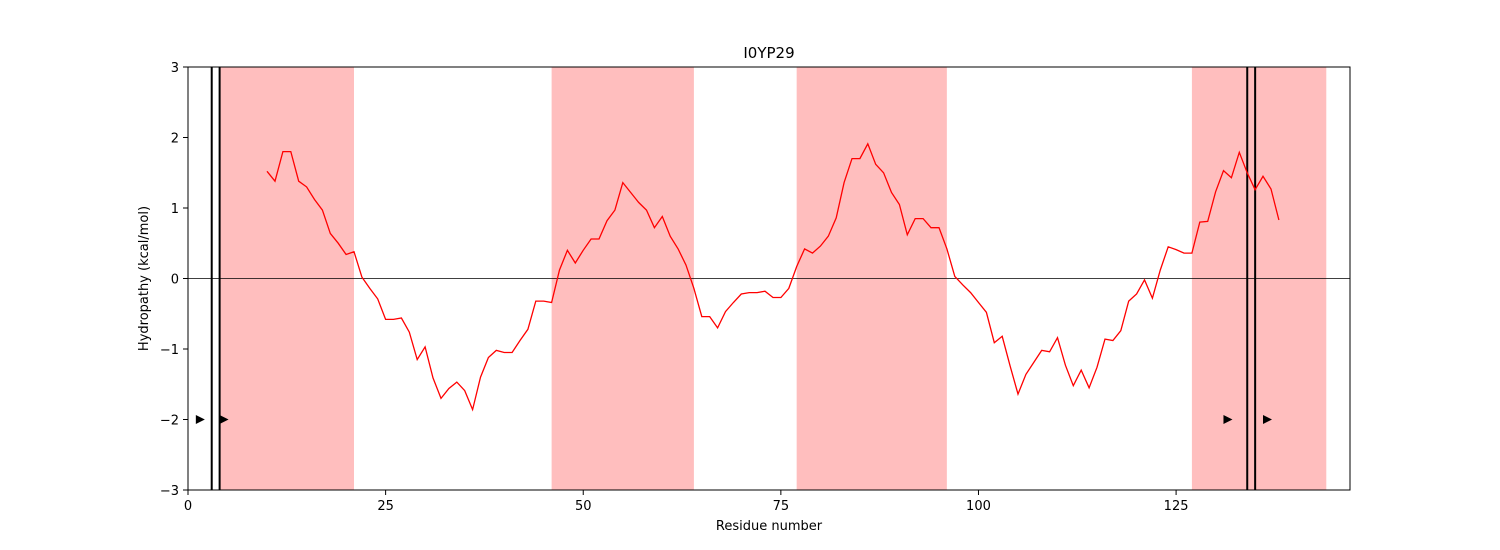  I want to click on y-tick-label: 1, so click(175, 209).